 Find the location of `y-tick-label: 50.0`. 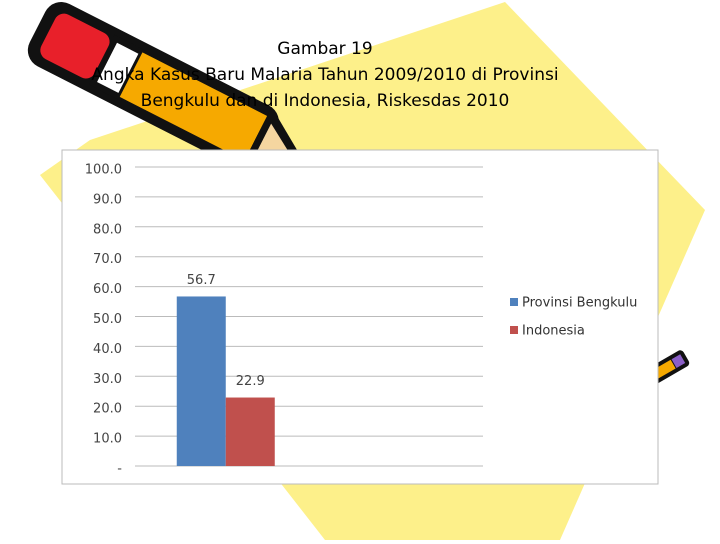

y-tick-label: 50.0 is located at coordinates (107, 319).